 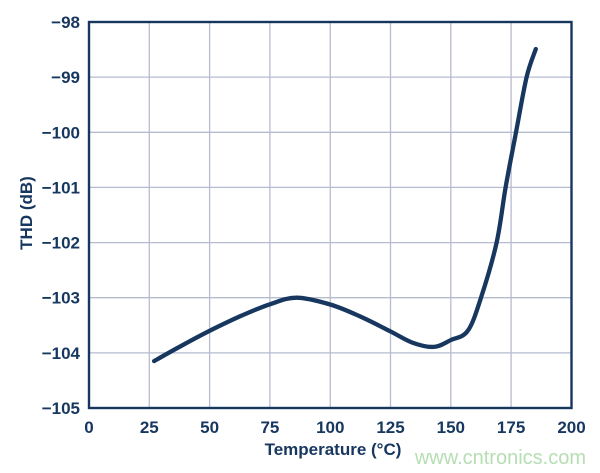 I want to click on svg-text: www.cntronics.com, so click(x=500, y=458).